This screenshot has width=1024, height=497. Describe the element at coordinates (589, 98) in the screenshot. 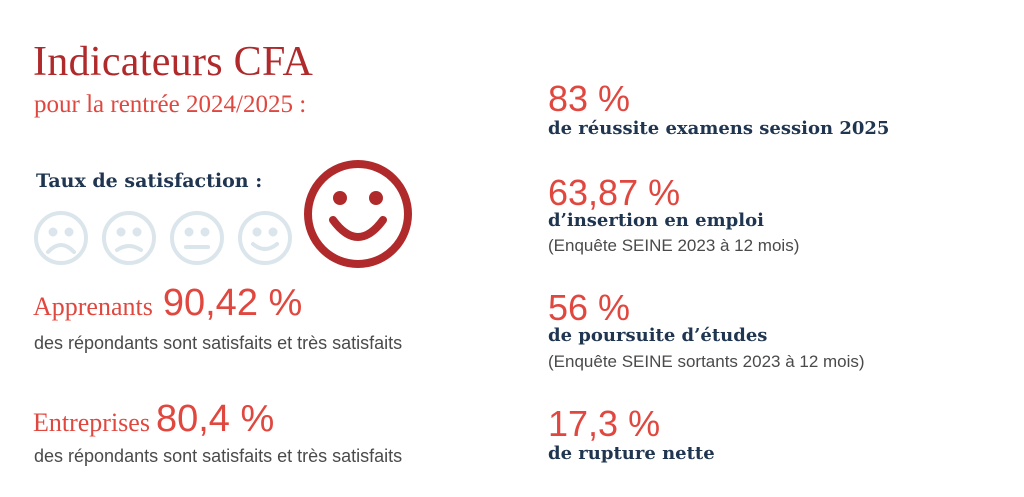

I see `exam-success-value: 83 %` at that location.